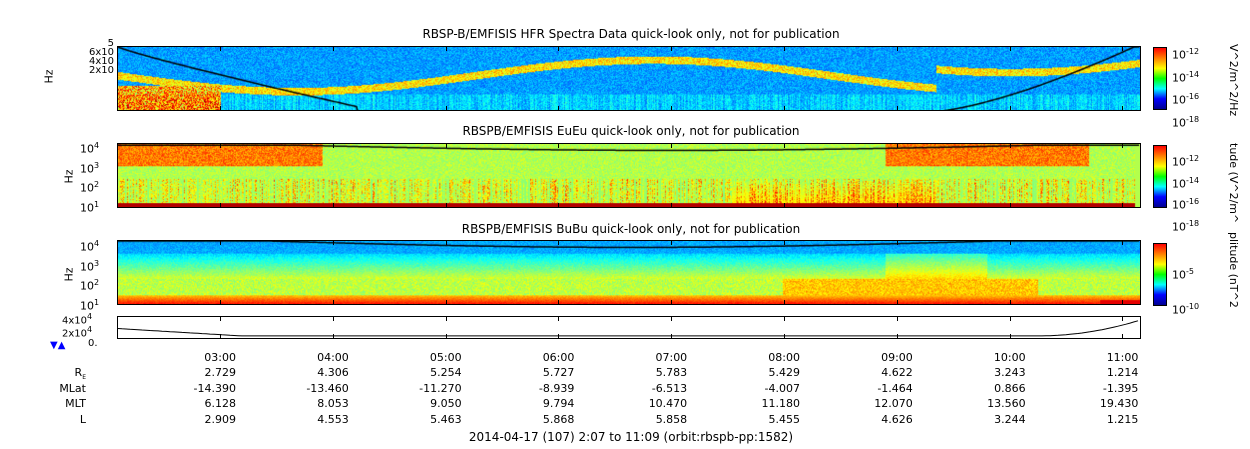 This screenshot has width=1250, height=449. Describe the element at coordinates (214, 388) in the screenshot. I see `ephemeris-value: -14.390` at that location.